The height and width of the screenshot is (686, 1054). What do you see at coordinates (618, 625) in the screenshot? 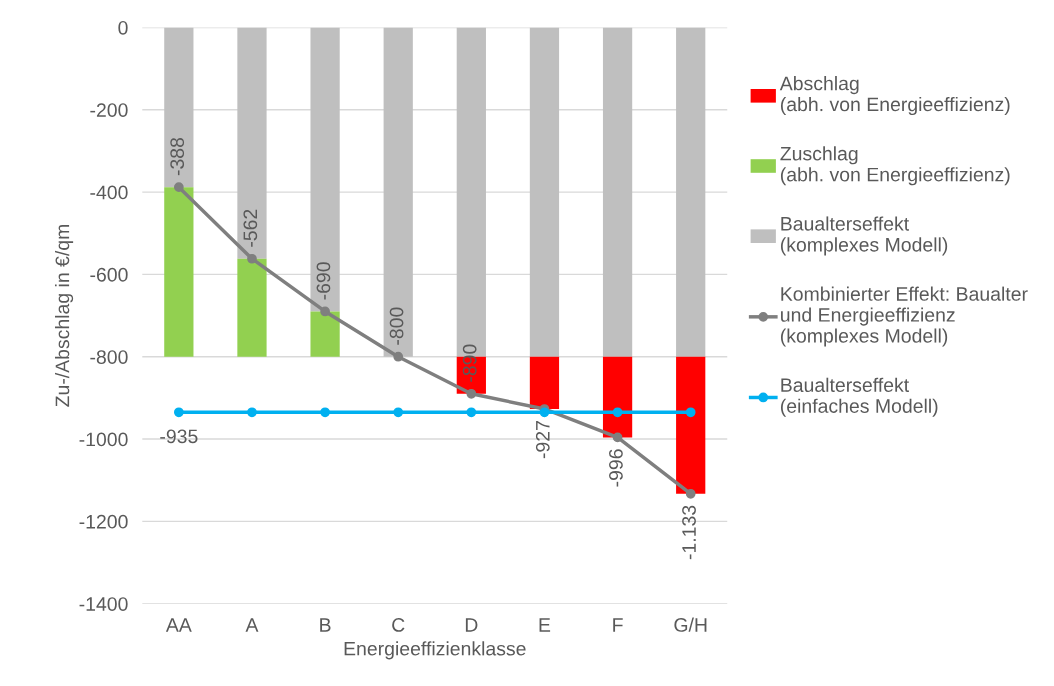
I see `x-tick-label: F` at bounding box center [618, 625].